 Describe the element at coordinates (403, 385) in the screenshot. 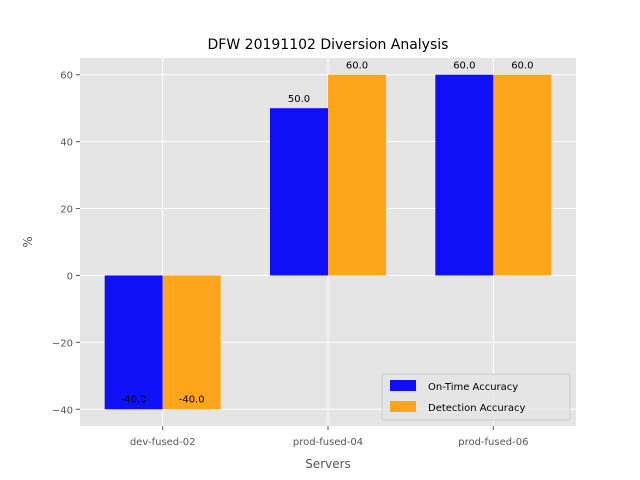

I see `legend-swatch-on-time` at that location.